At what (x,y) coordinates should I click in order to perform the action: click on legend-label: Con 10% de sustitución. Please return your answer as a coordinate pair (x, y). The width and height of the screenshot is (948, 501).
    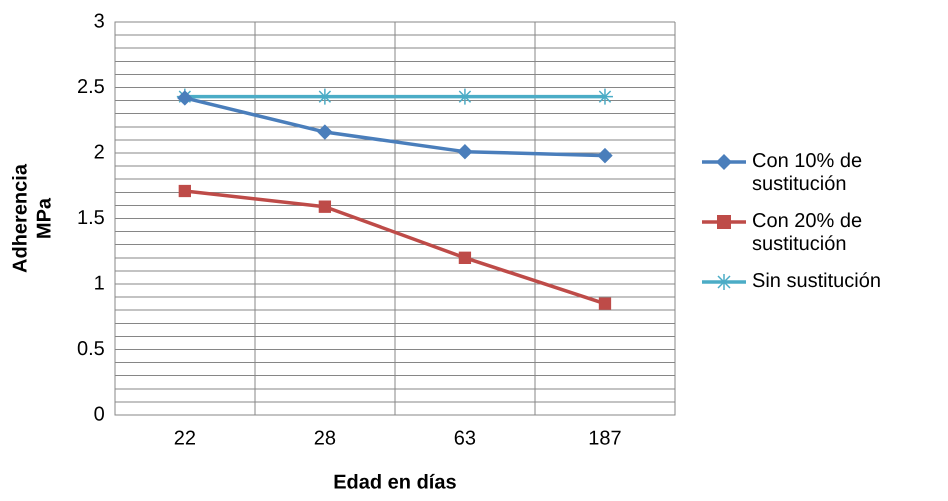
    Looking at the image, I should click on (808, 173).